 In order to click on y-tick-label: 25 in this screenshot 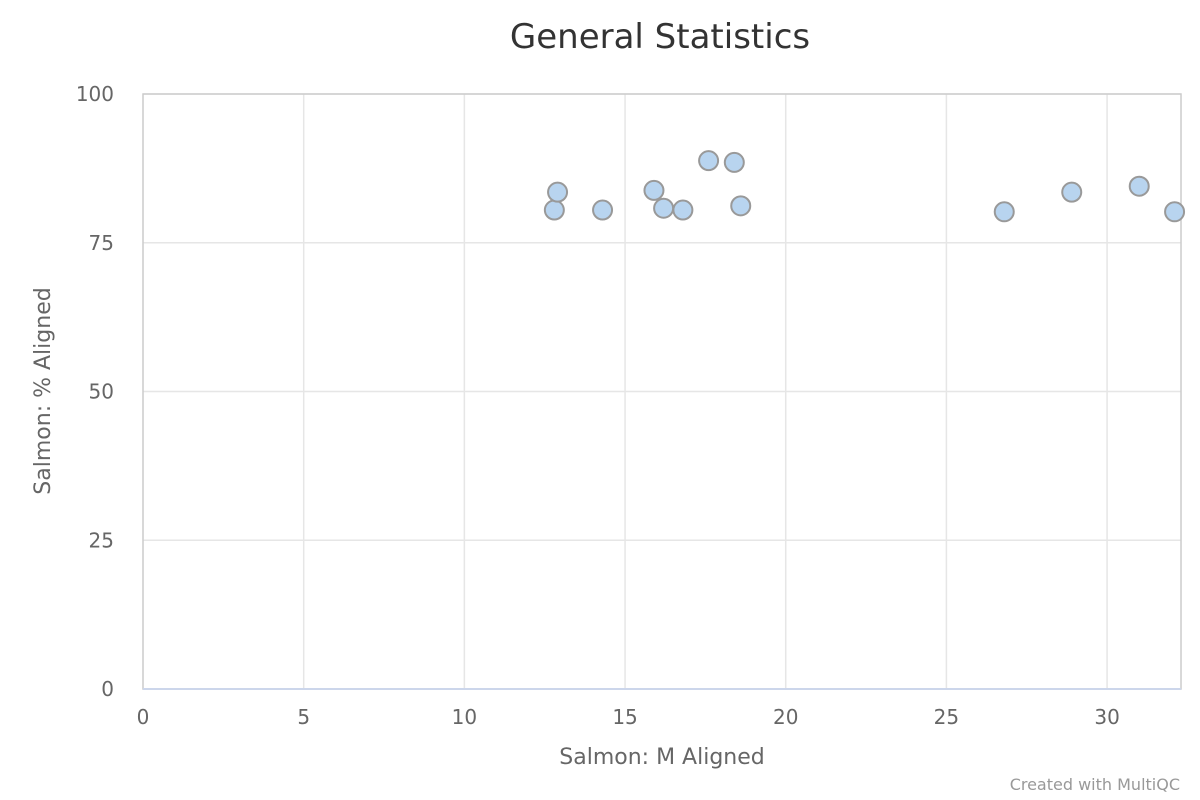, I will do `click(101, 540)`.